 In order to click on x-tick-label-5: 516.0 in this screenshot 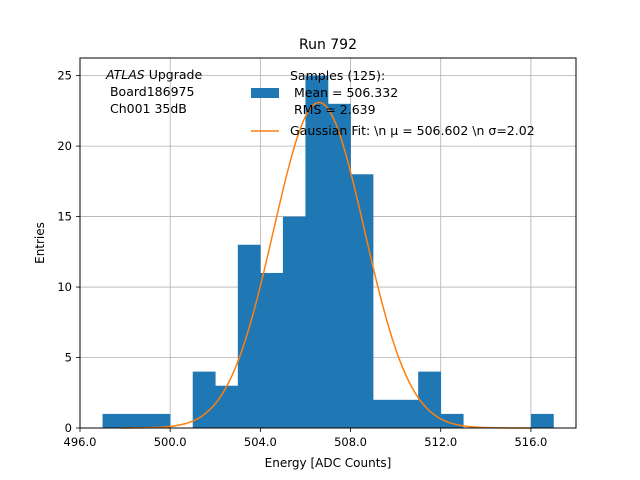, I will do `click(530, 442)`.